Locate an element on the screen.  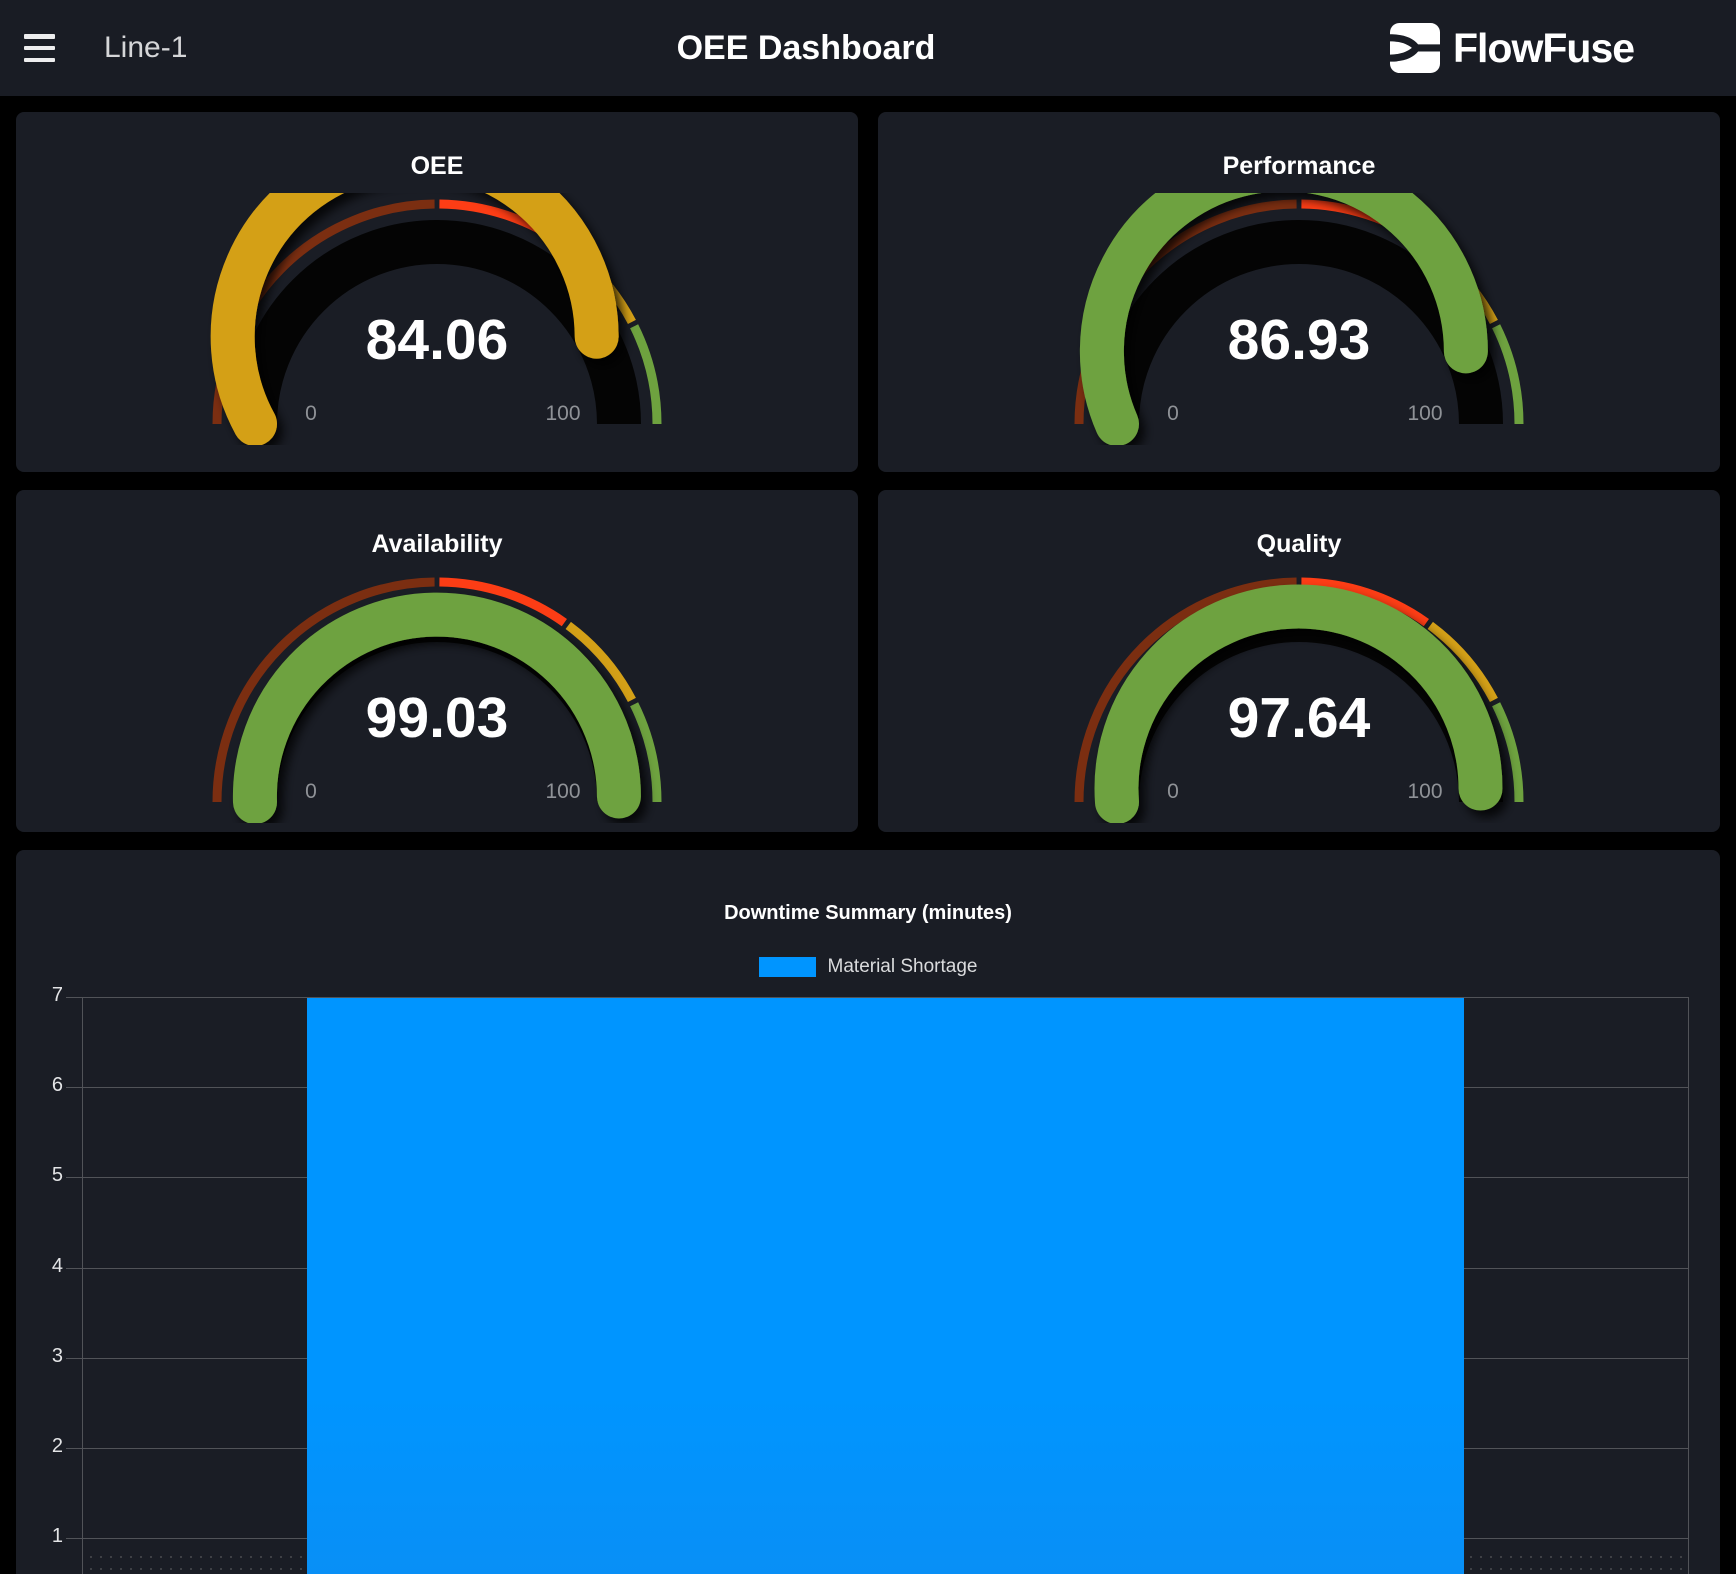
gauge-oee: 0 100 84.06 is located at coordinates (437, 291).